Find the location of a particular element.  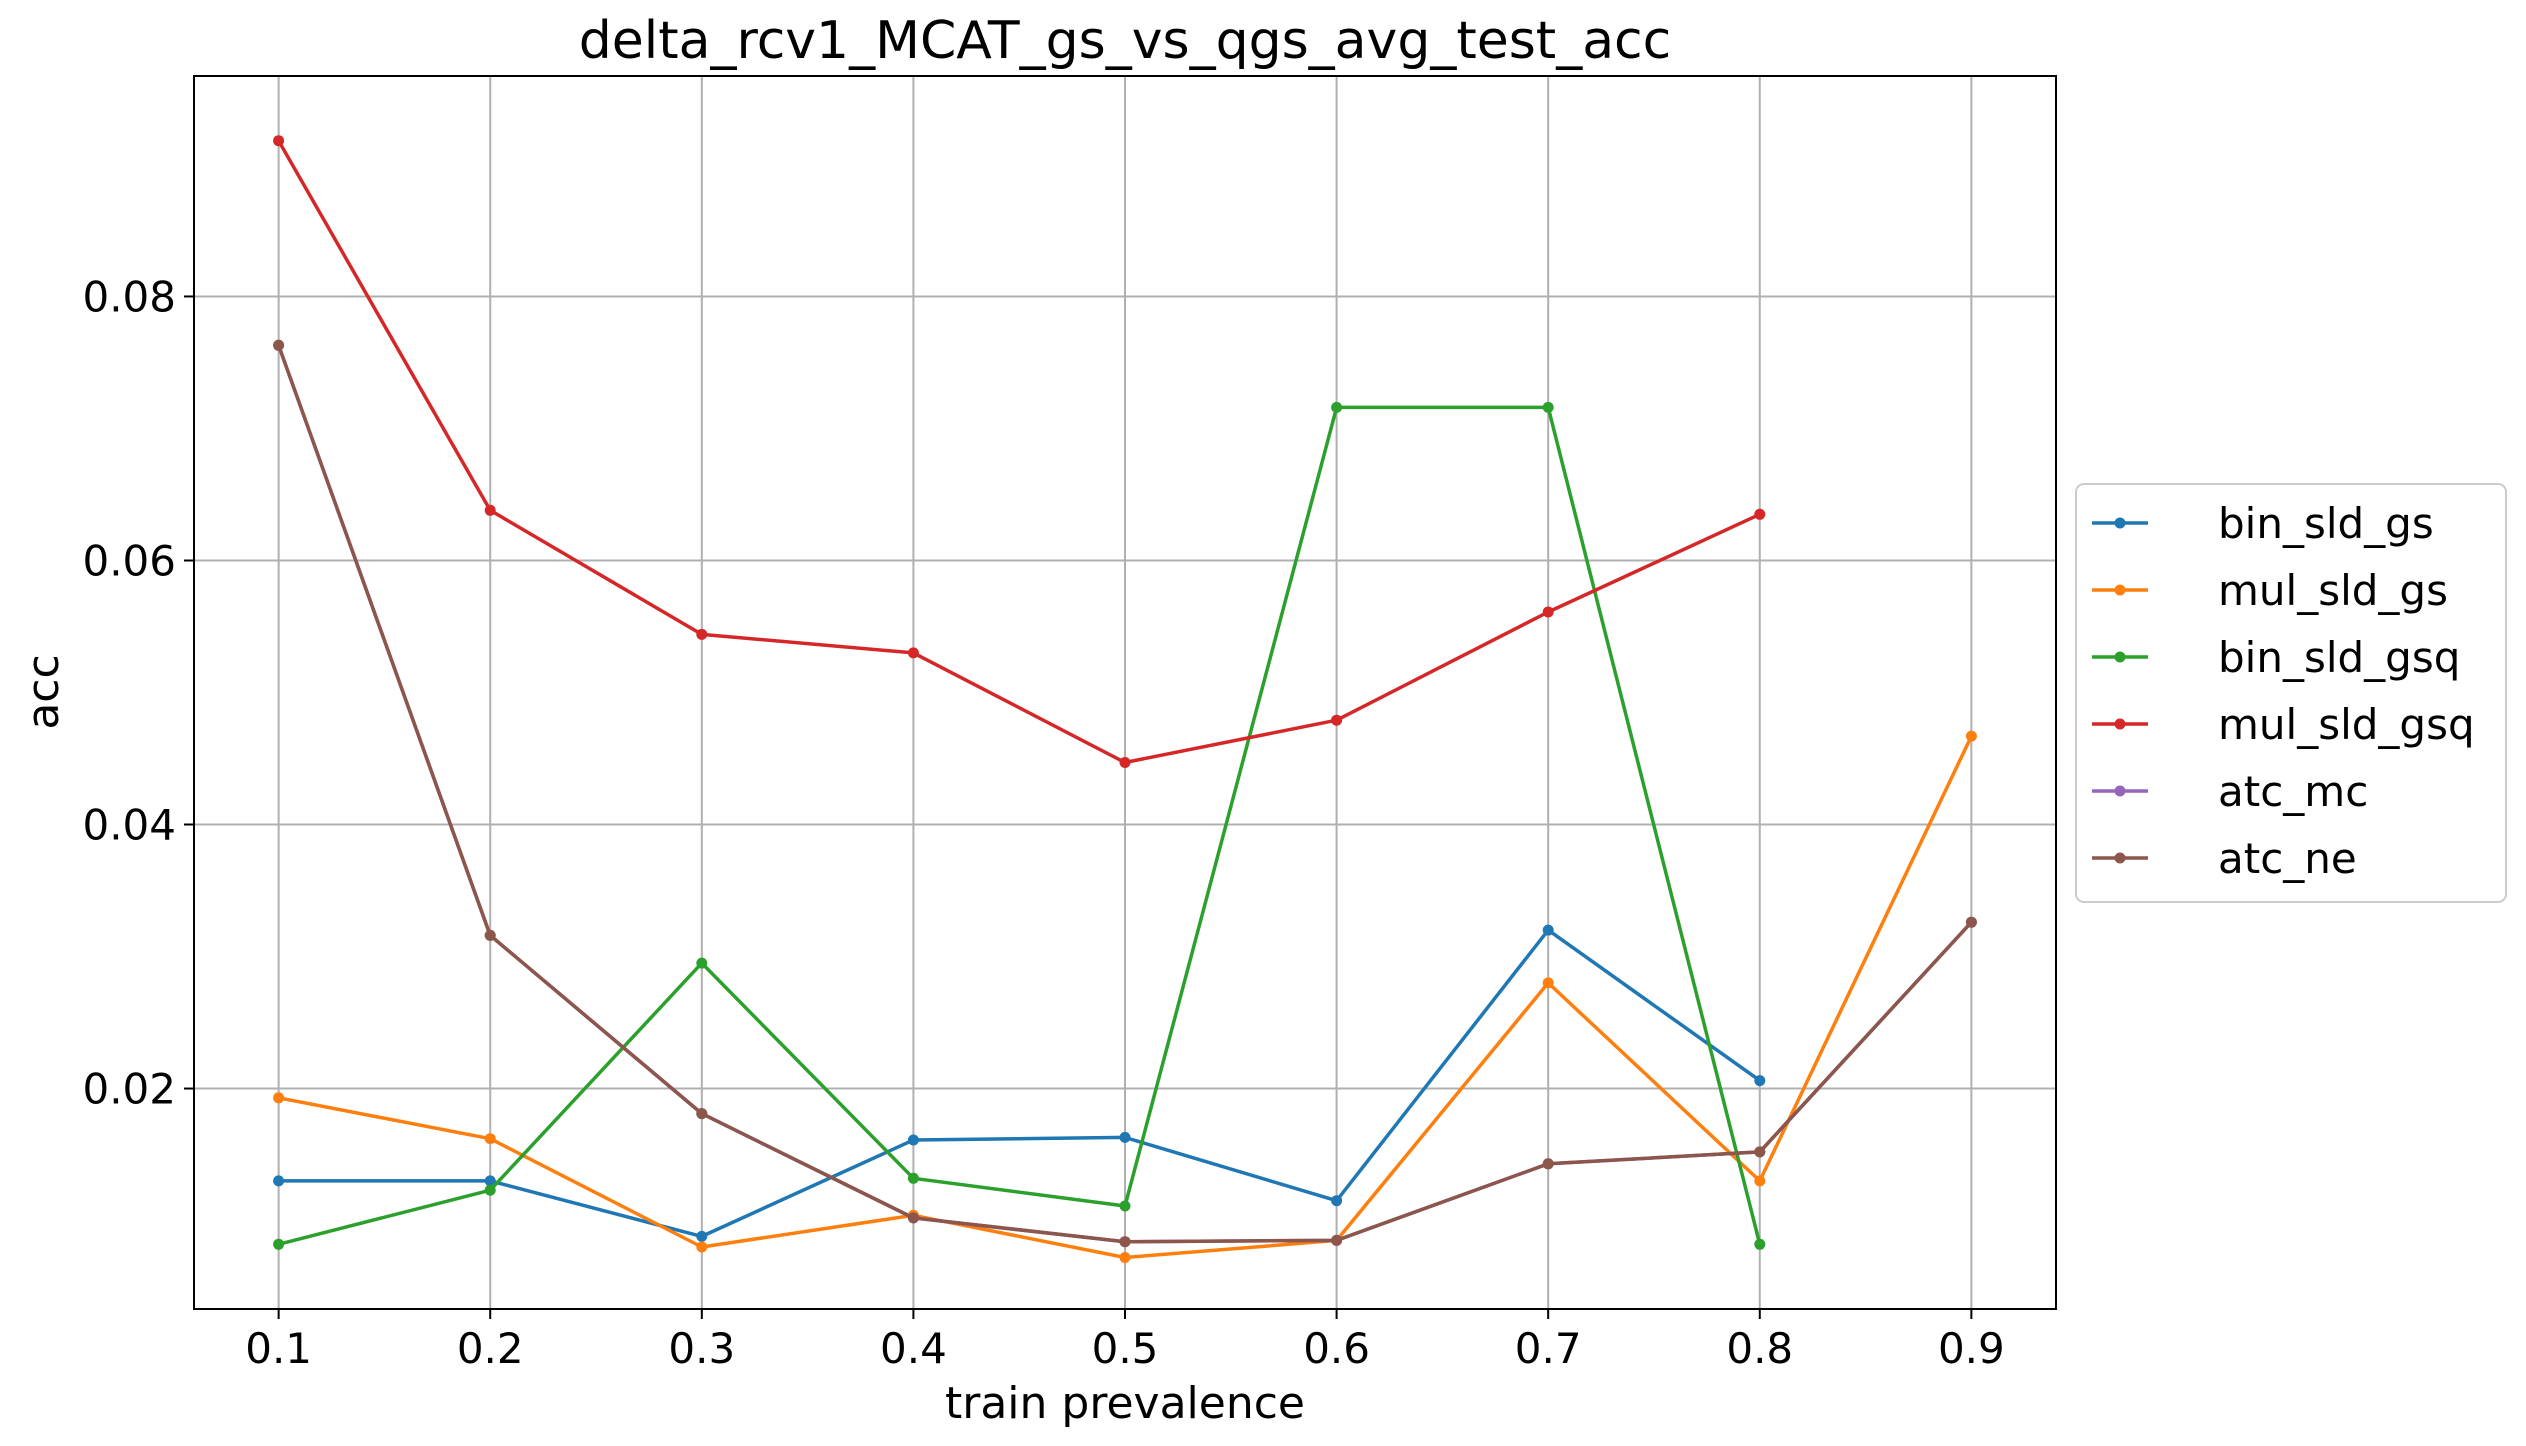

x-tick-label: 0.7 is located at coordinates (1548, 1348).